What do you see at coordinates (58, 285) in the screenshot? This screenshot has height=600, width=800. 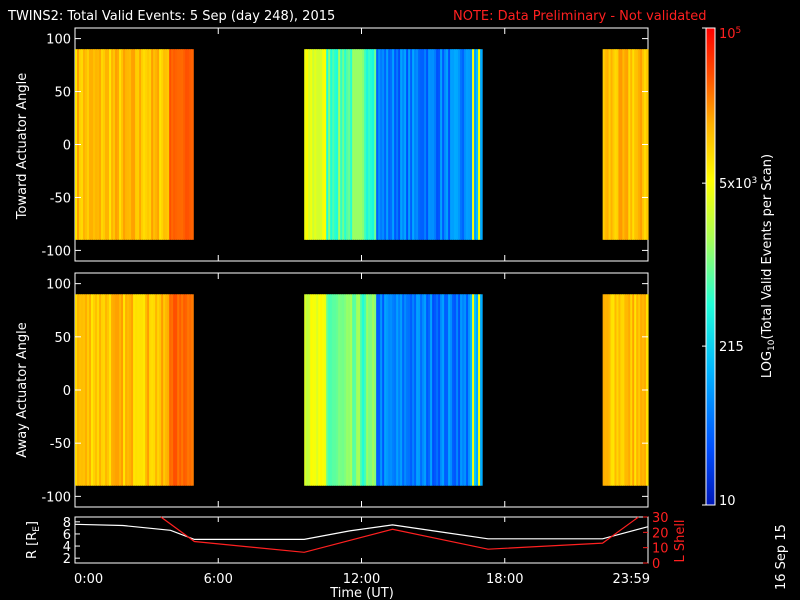 I see `ytick-label: 100` at bounding box center [58, 285].